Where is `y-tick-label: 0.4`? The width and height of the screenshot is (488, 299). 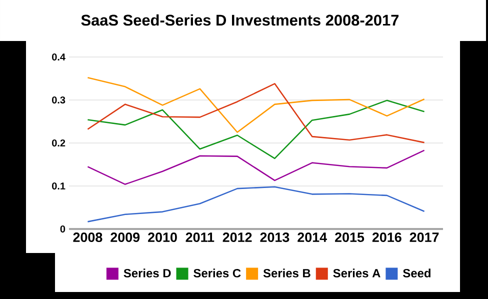
y-tick-label: 0.4 is located at coordinates (59, 57).